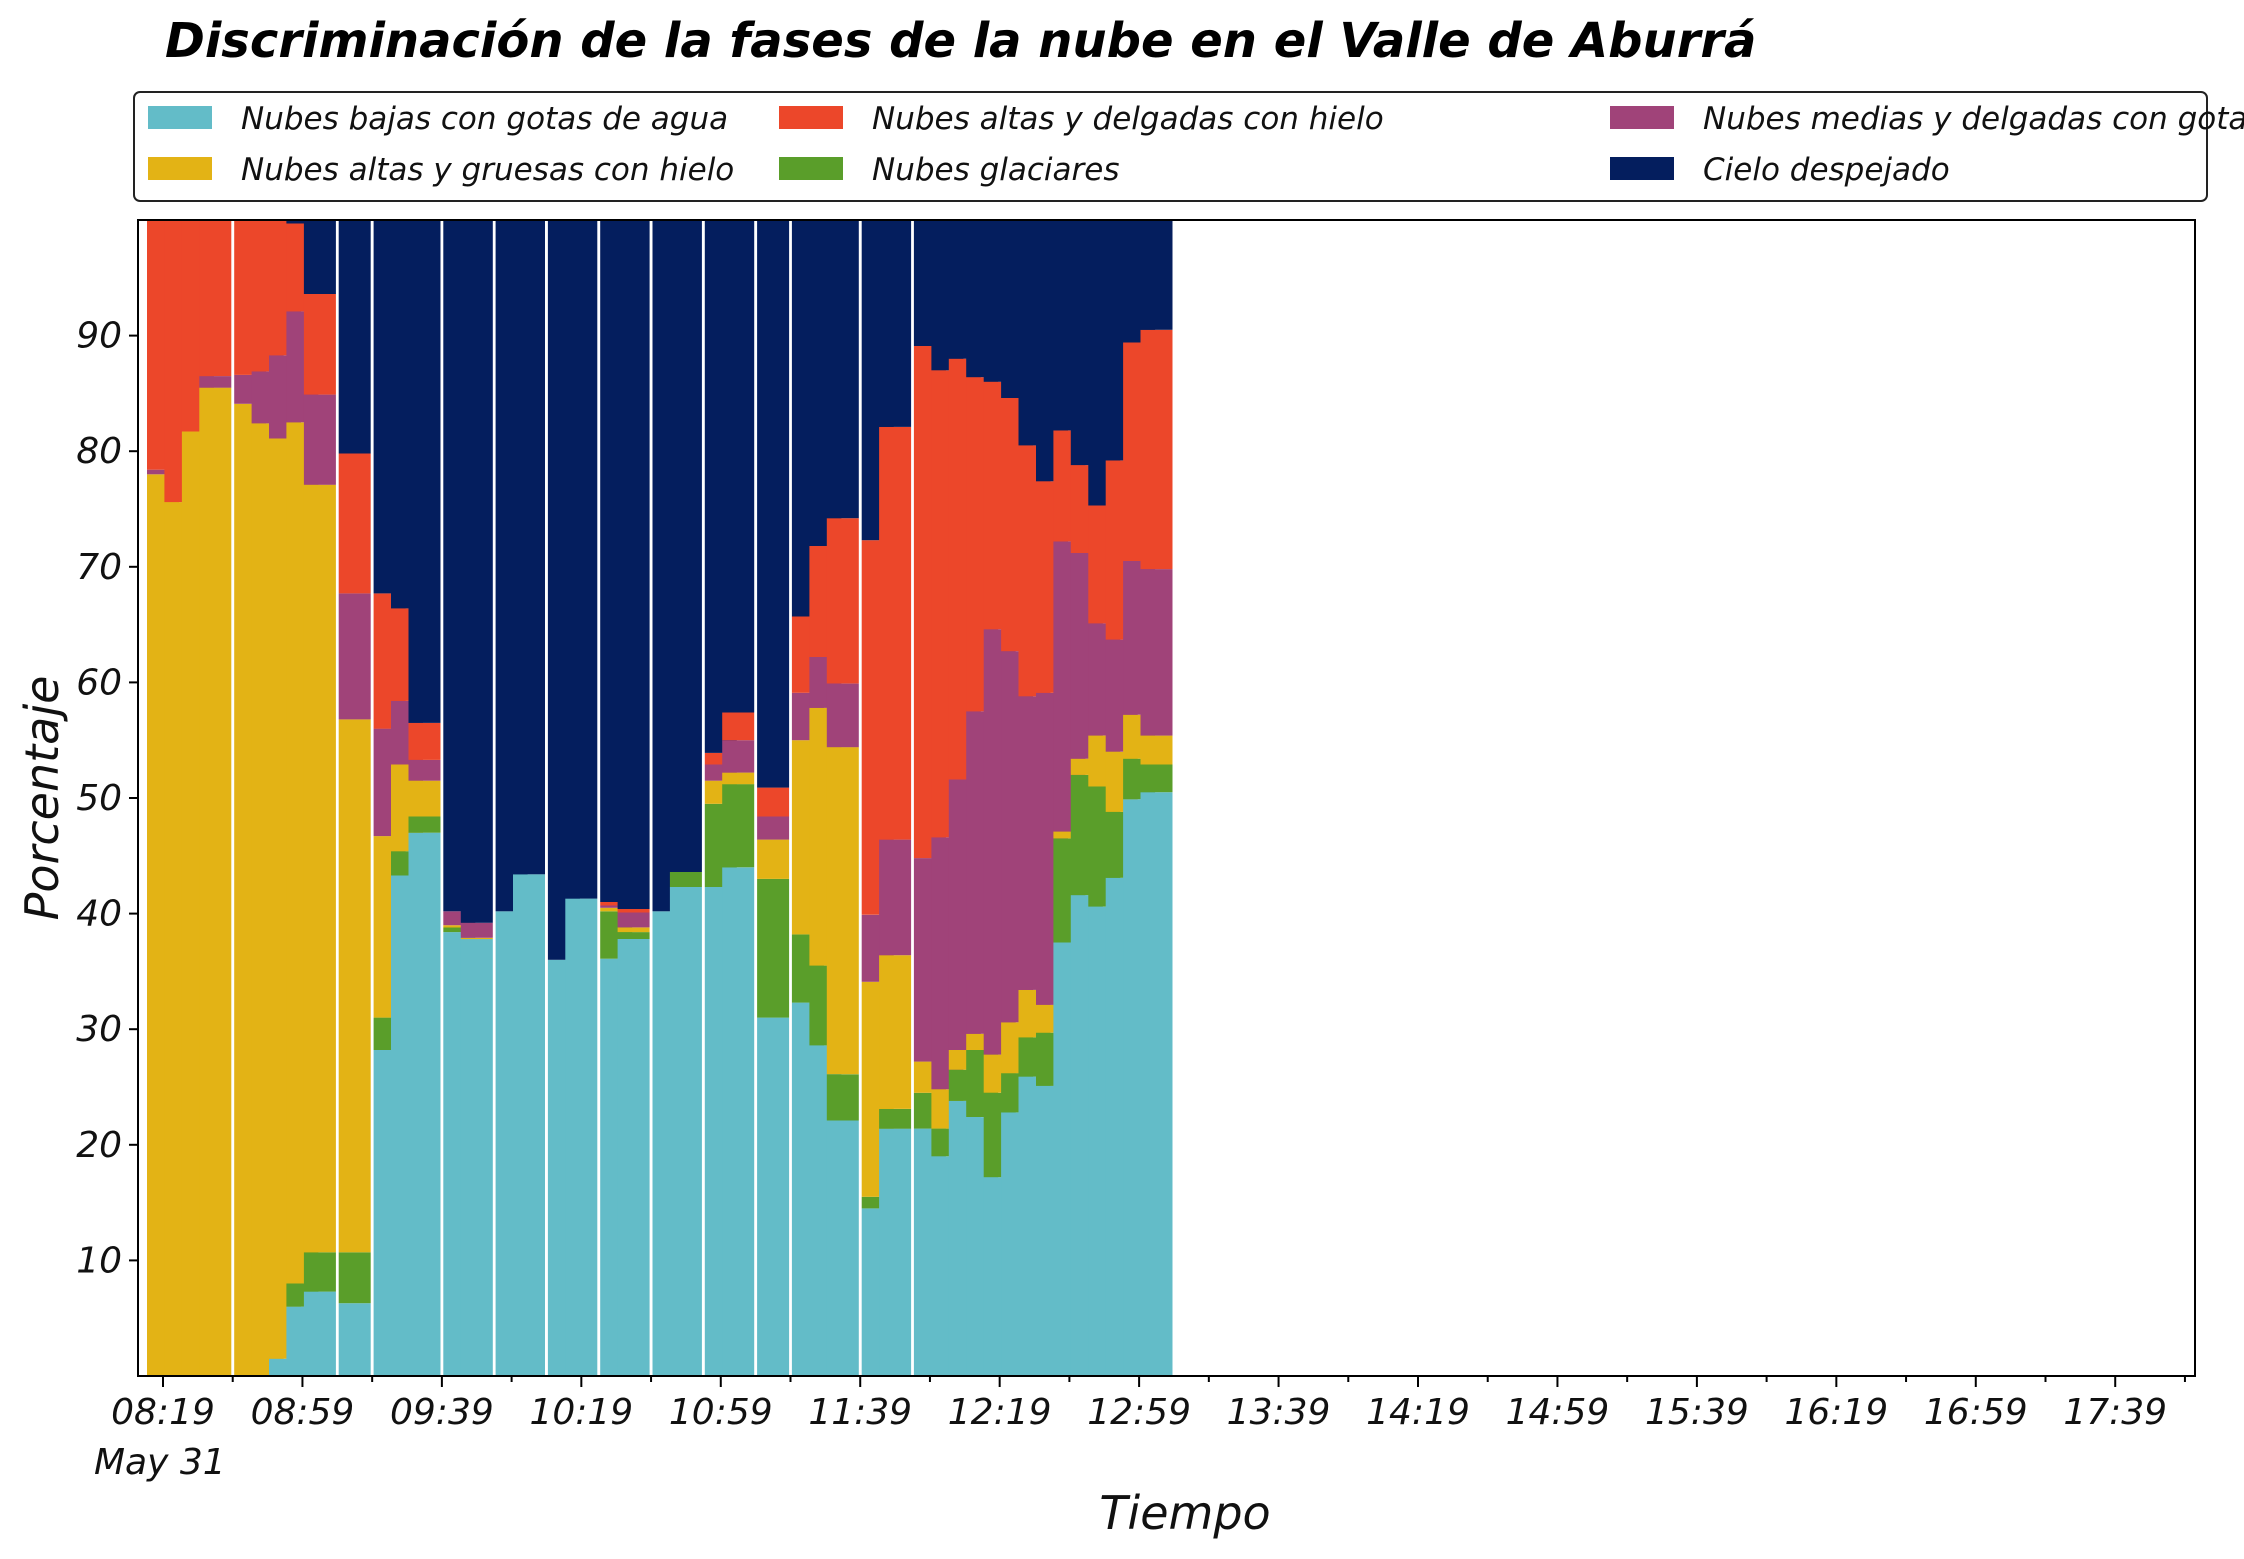 This screenshot has width=2244, height=1559. What do you see at coordinates (1279, 1412) in the screenshot?
I see `x-tick-label: 13:39` at bounding box center [1279, 1412].